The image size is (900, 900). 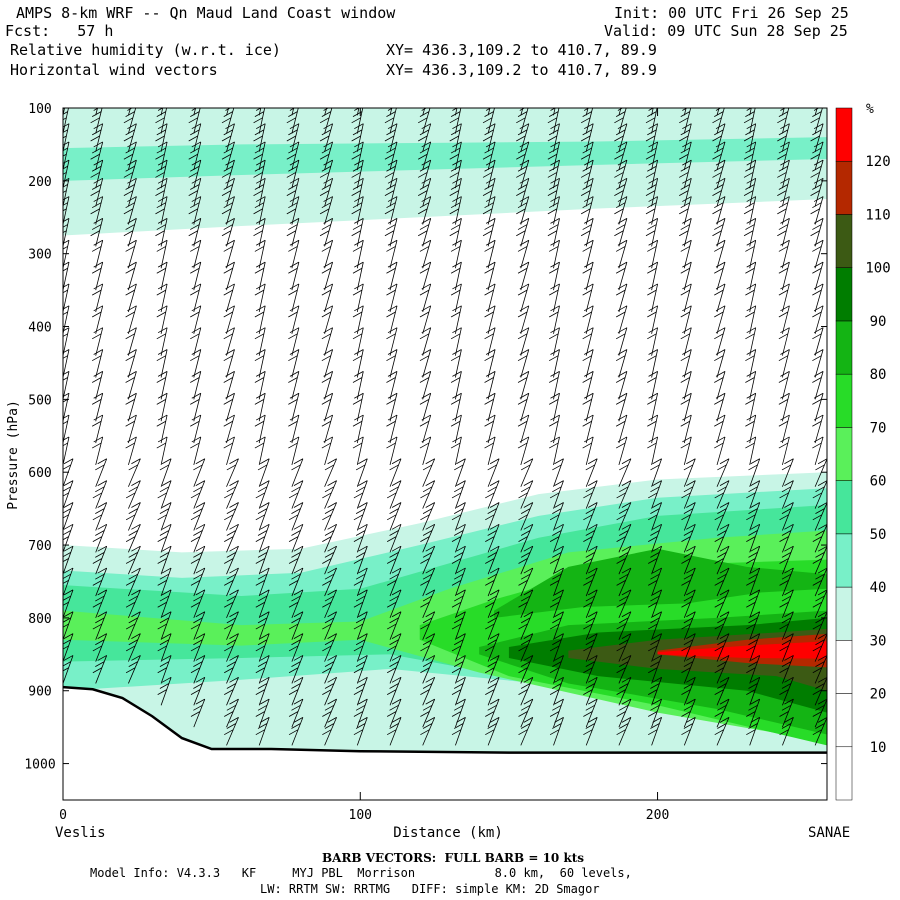 I want to click on colorbar-label: 60, so click(x=878, y=482).